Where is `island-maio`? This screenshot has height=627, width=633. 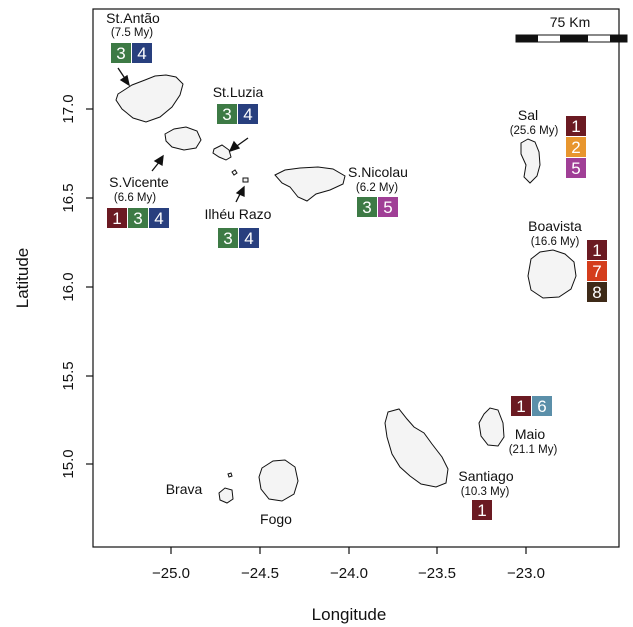
island-maio is located at coordinates (491, 427).